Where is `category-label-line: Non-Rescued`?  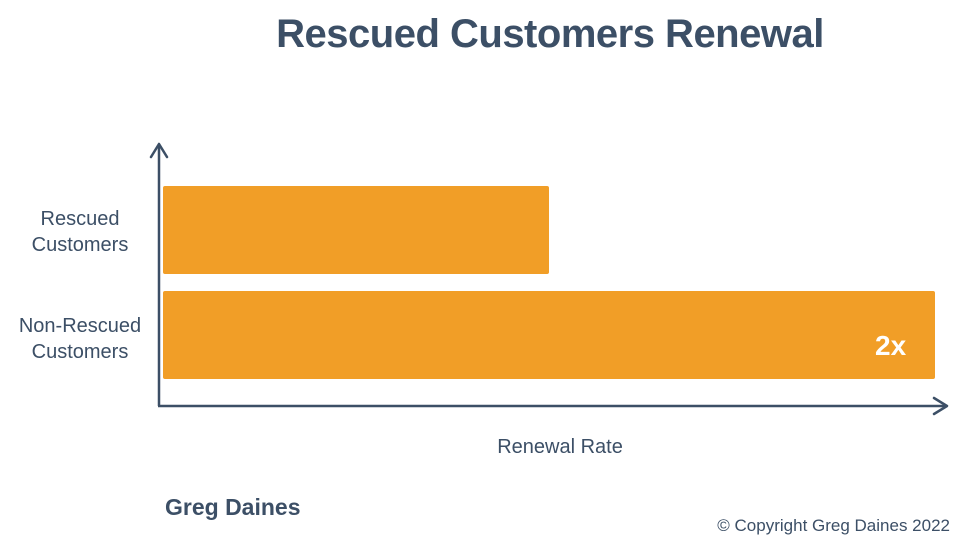 category-label-line: Non-Rescued is located at coordinates (80, 326).